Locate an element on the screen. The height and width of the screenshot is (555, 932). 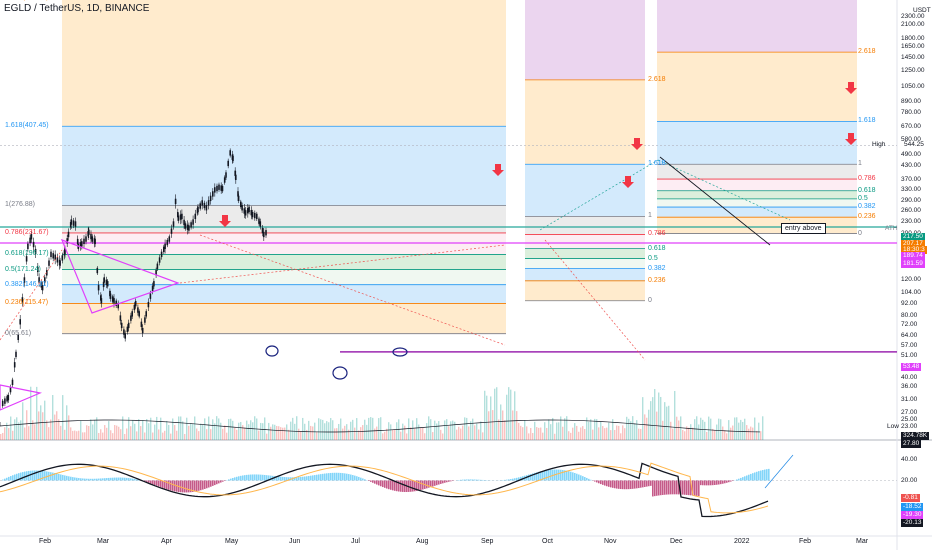
fib-set-3-level-label: 0.382 is located at coordinates (867, 207).